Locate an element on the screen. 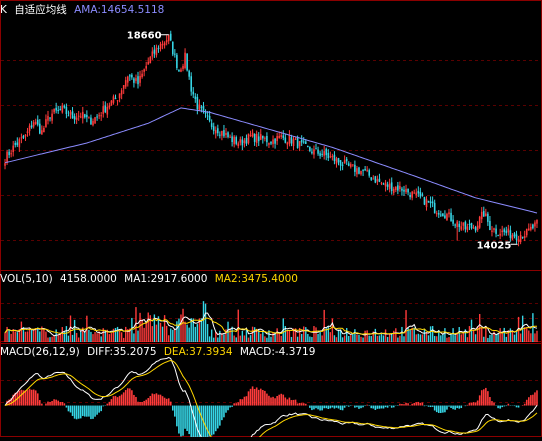 The width and height of the screenshot is (542, 441). volume-ma1-line is located at coordinates (271, 324).